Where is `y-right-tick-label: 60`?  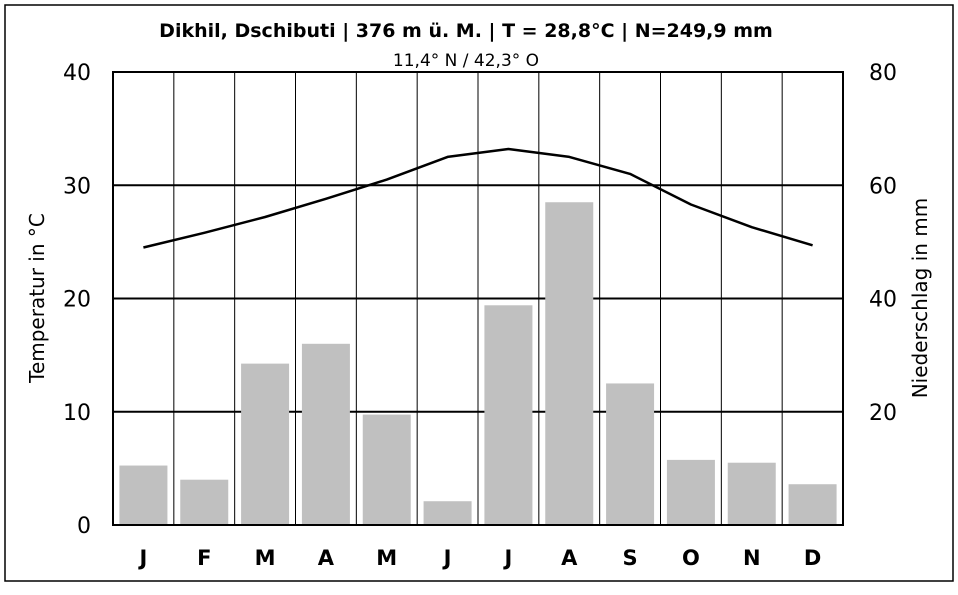
y-right-tick-label: 60 is located at coordinates (883, 186).